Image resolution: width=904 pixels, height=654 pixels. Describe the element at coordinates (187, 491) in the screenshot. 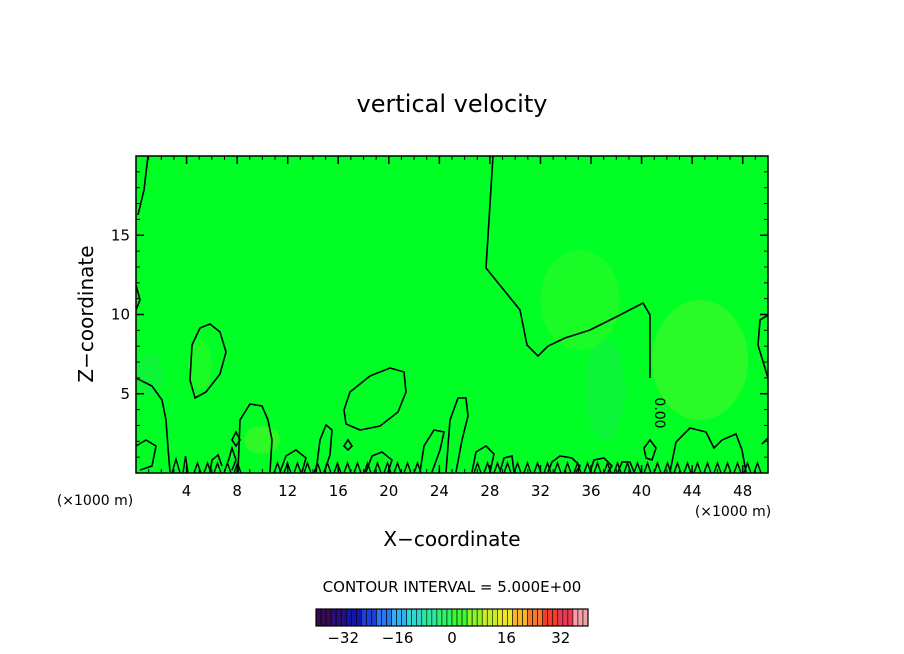

I see `x-tick-label: 4` at that location.